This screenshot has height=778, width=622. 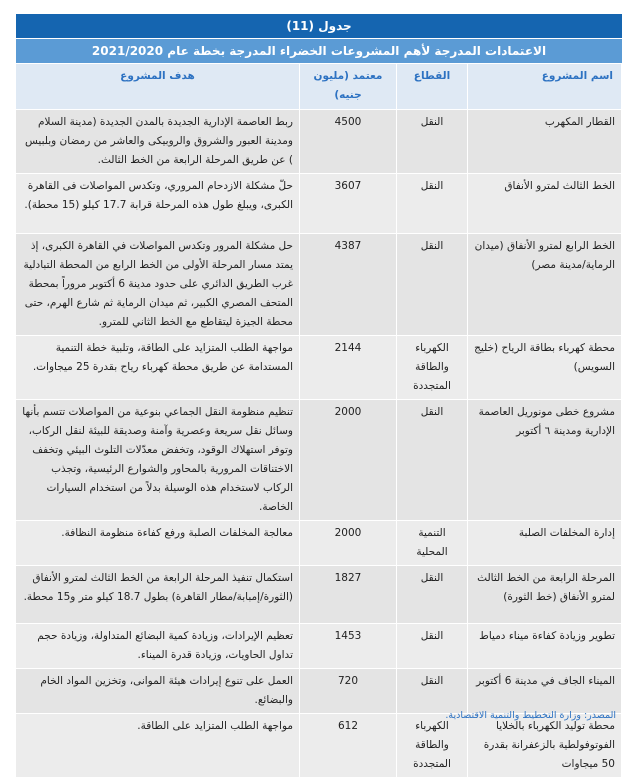 What do you see at coordinates (544, 141) in the screenshot?
I see `project-name-cell: القطار المكهرب` at bounding box center [544, 141].